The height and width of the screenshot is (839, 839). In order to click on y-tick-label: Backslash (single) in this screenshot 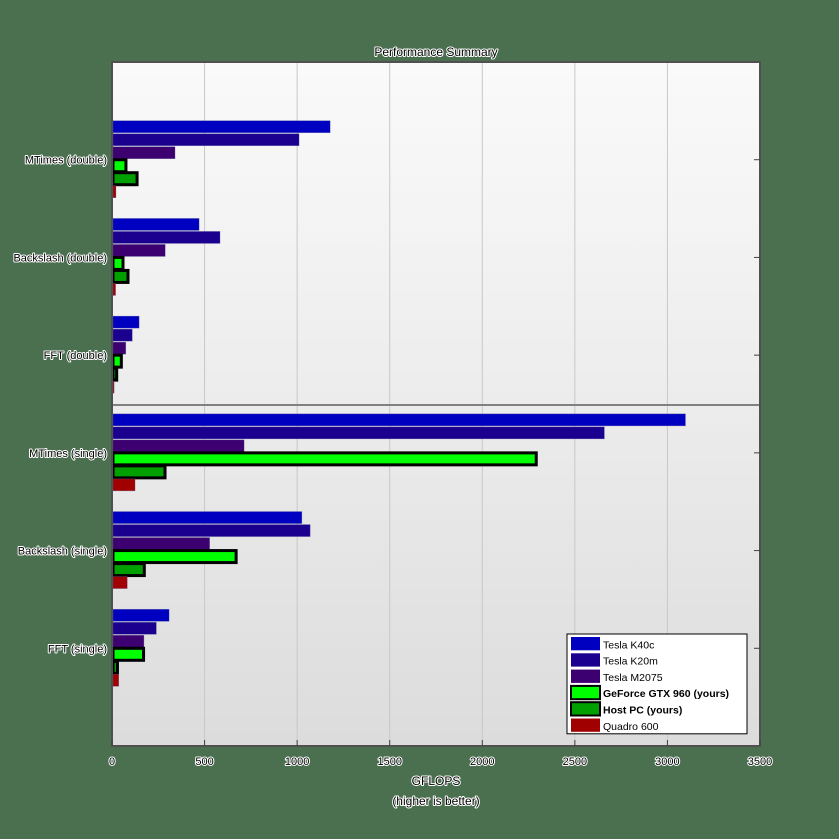, I will do `click(62, 552)`.